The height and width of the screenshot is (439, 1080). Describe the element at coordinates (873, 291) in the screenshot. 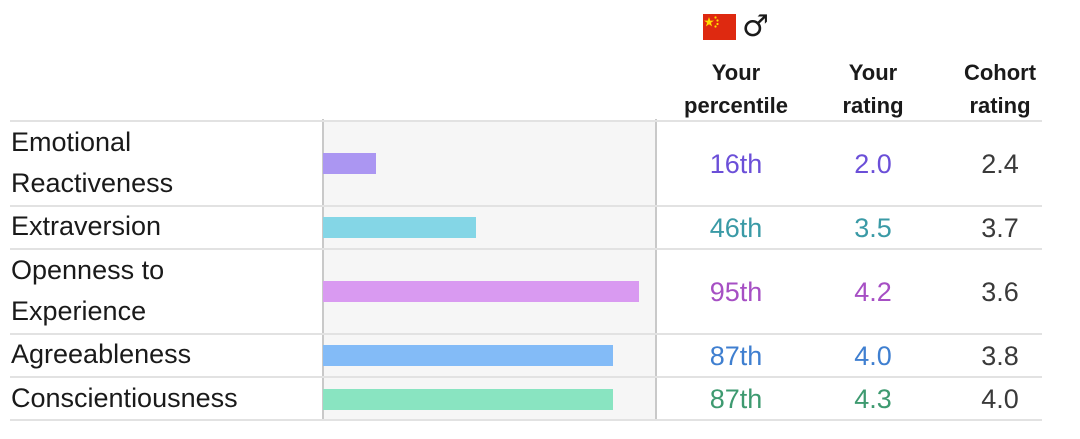

I see `your-rating-value: 4.2` at that location.